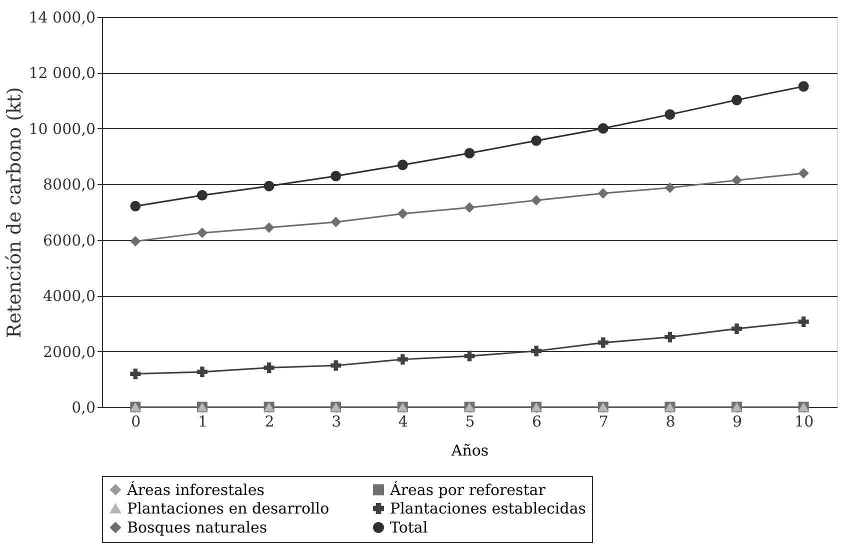 The width and height of the screenshot is (847, 548). What do you see at coordinates (15, 212) in the screenshot?
I see `y-axis-title: Retención de carbono (kt)` at bounding box center [15, 212].